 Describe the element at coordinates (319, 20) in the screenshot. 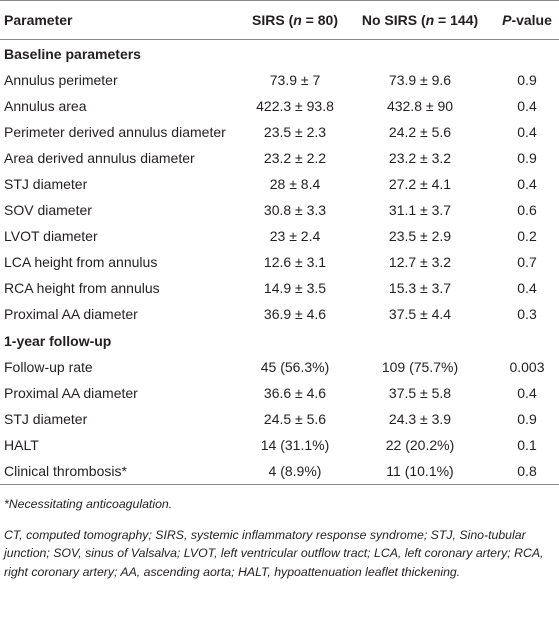

I see `header-text: = 80)` at that location.